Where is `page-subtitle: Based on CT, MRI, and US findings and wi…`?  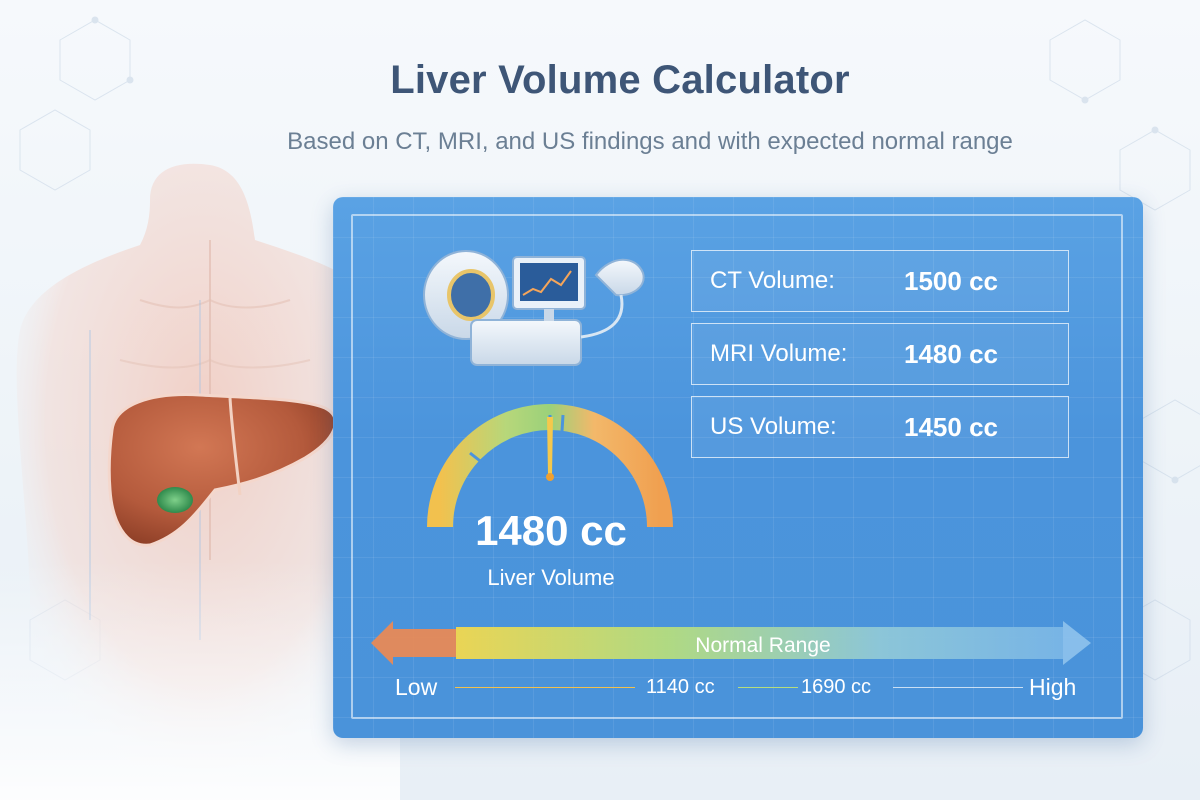
page-subtitle: Based on CT, MRI, and US findings and wi… is located at coordinates (650, 141).